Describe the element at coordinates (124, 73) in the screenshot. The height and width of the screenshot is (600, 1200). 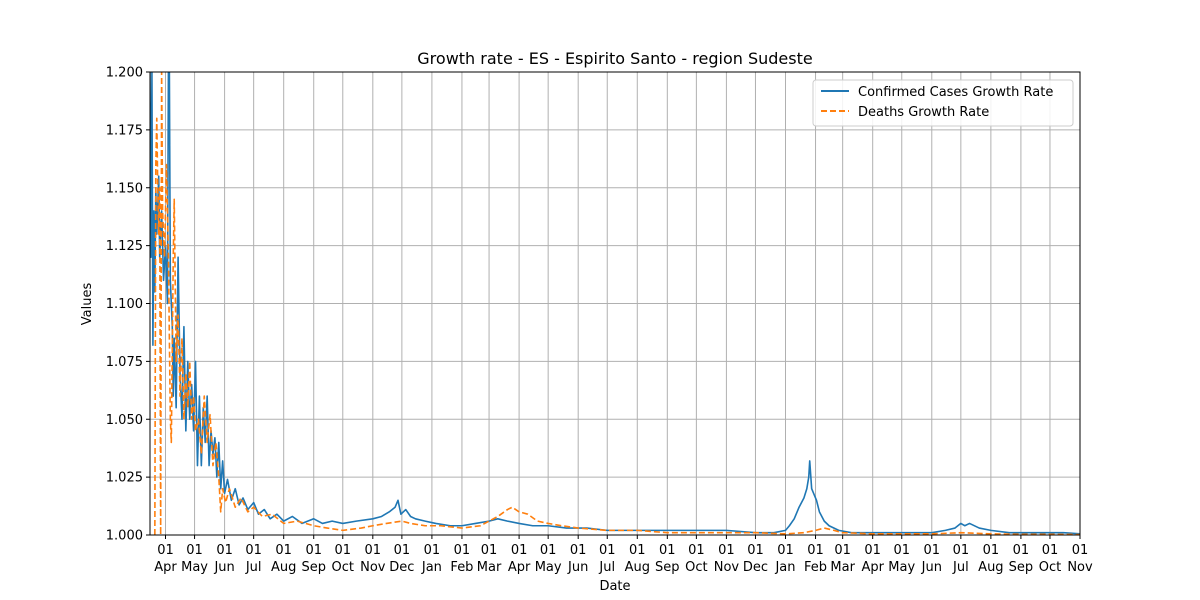
I see `y-tick-label: 1.200` at that location.